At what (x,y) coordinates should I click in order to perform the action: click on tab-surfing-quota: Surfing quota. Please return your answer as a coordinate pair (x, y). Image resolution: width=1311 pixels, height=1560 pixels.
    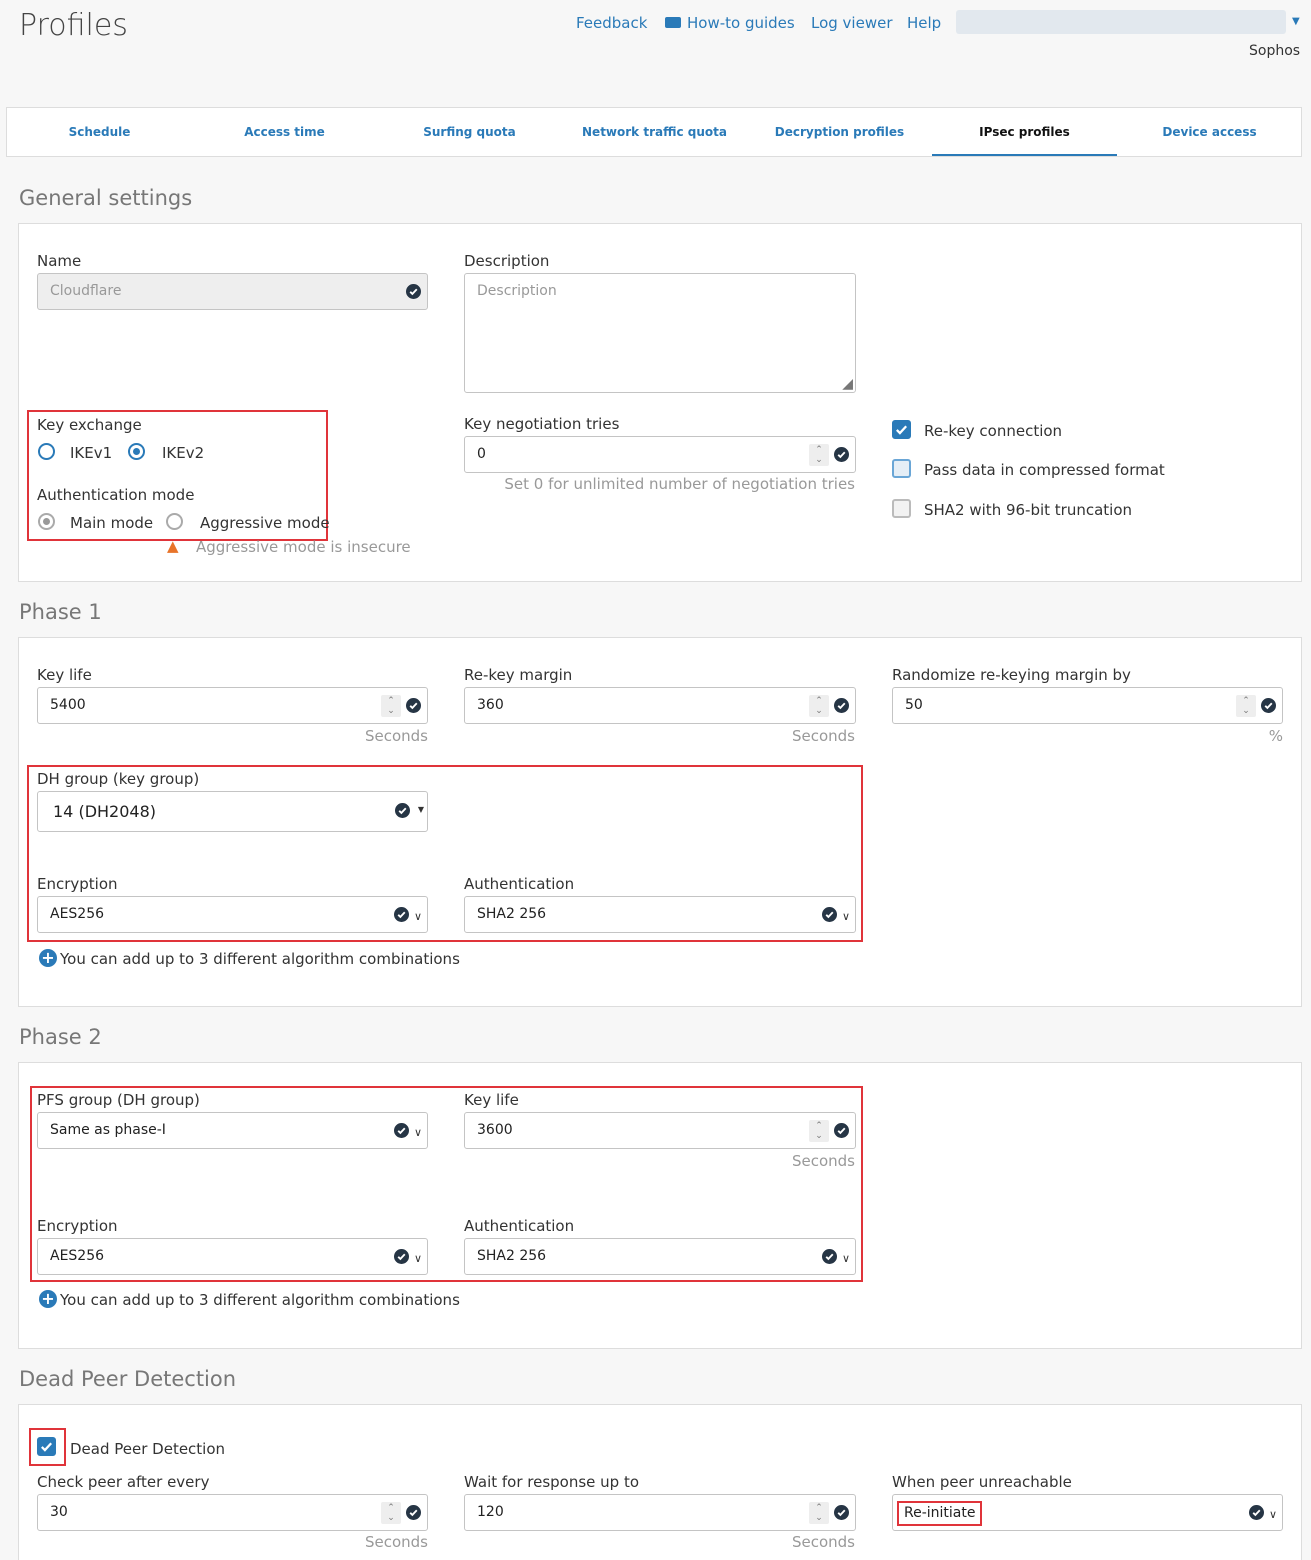
    Looking at the image, I should click on (469, 132).